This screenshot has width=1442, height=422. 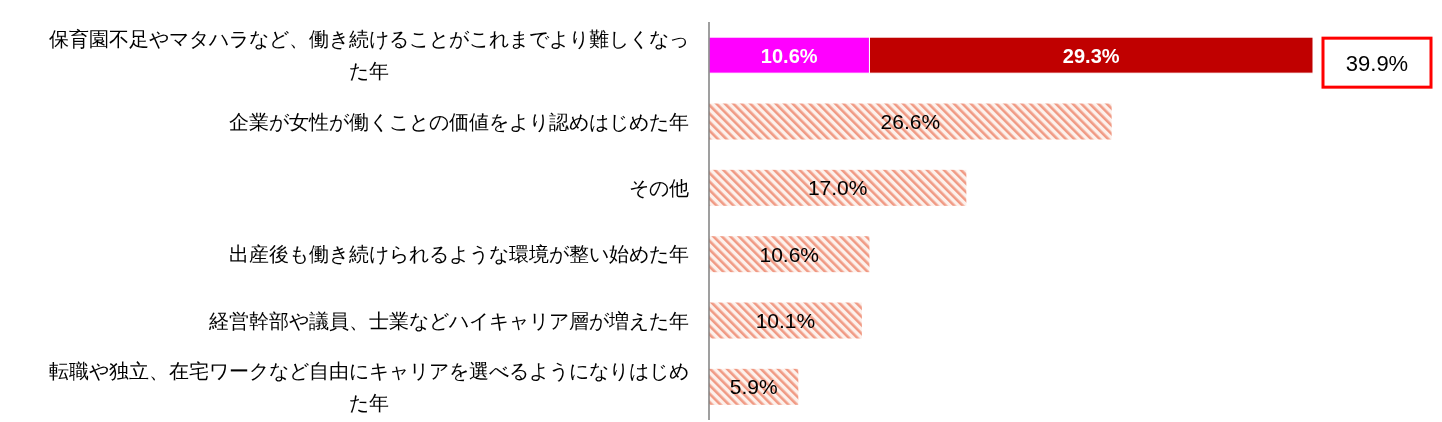 I want to click on value-label: 29.3%, so click(x=1091, y=55).